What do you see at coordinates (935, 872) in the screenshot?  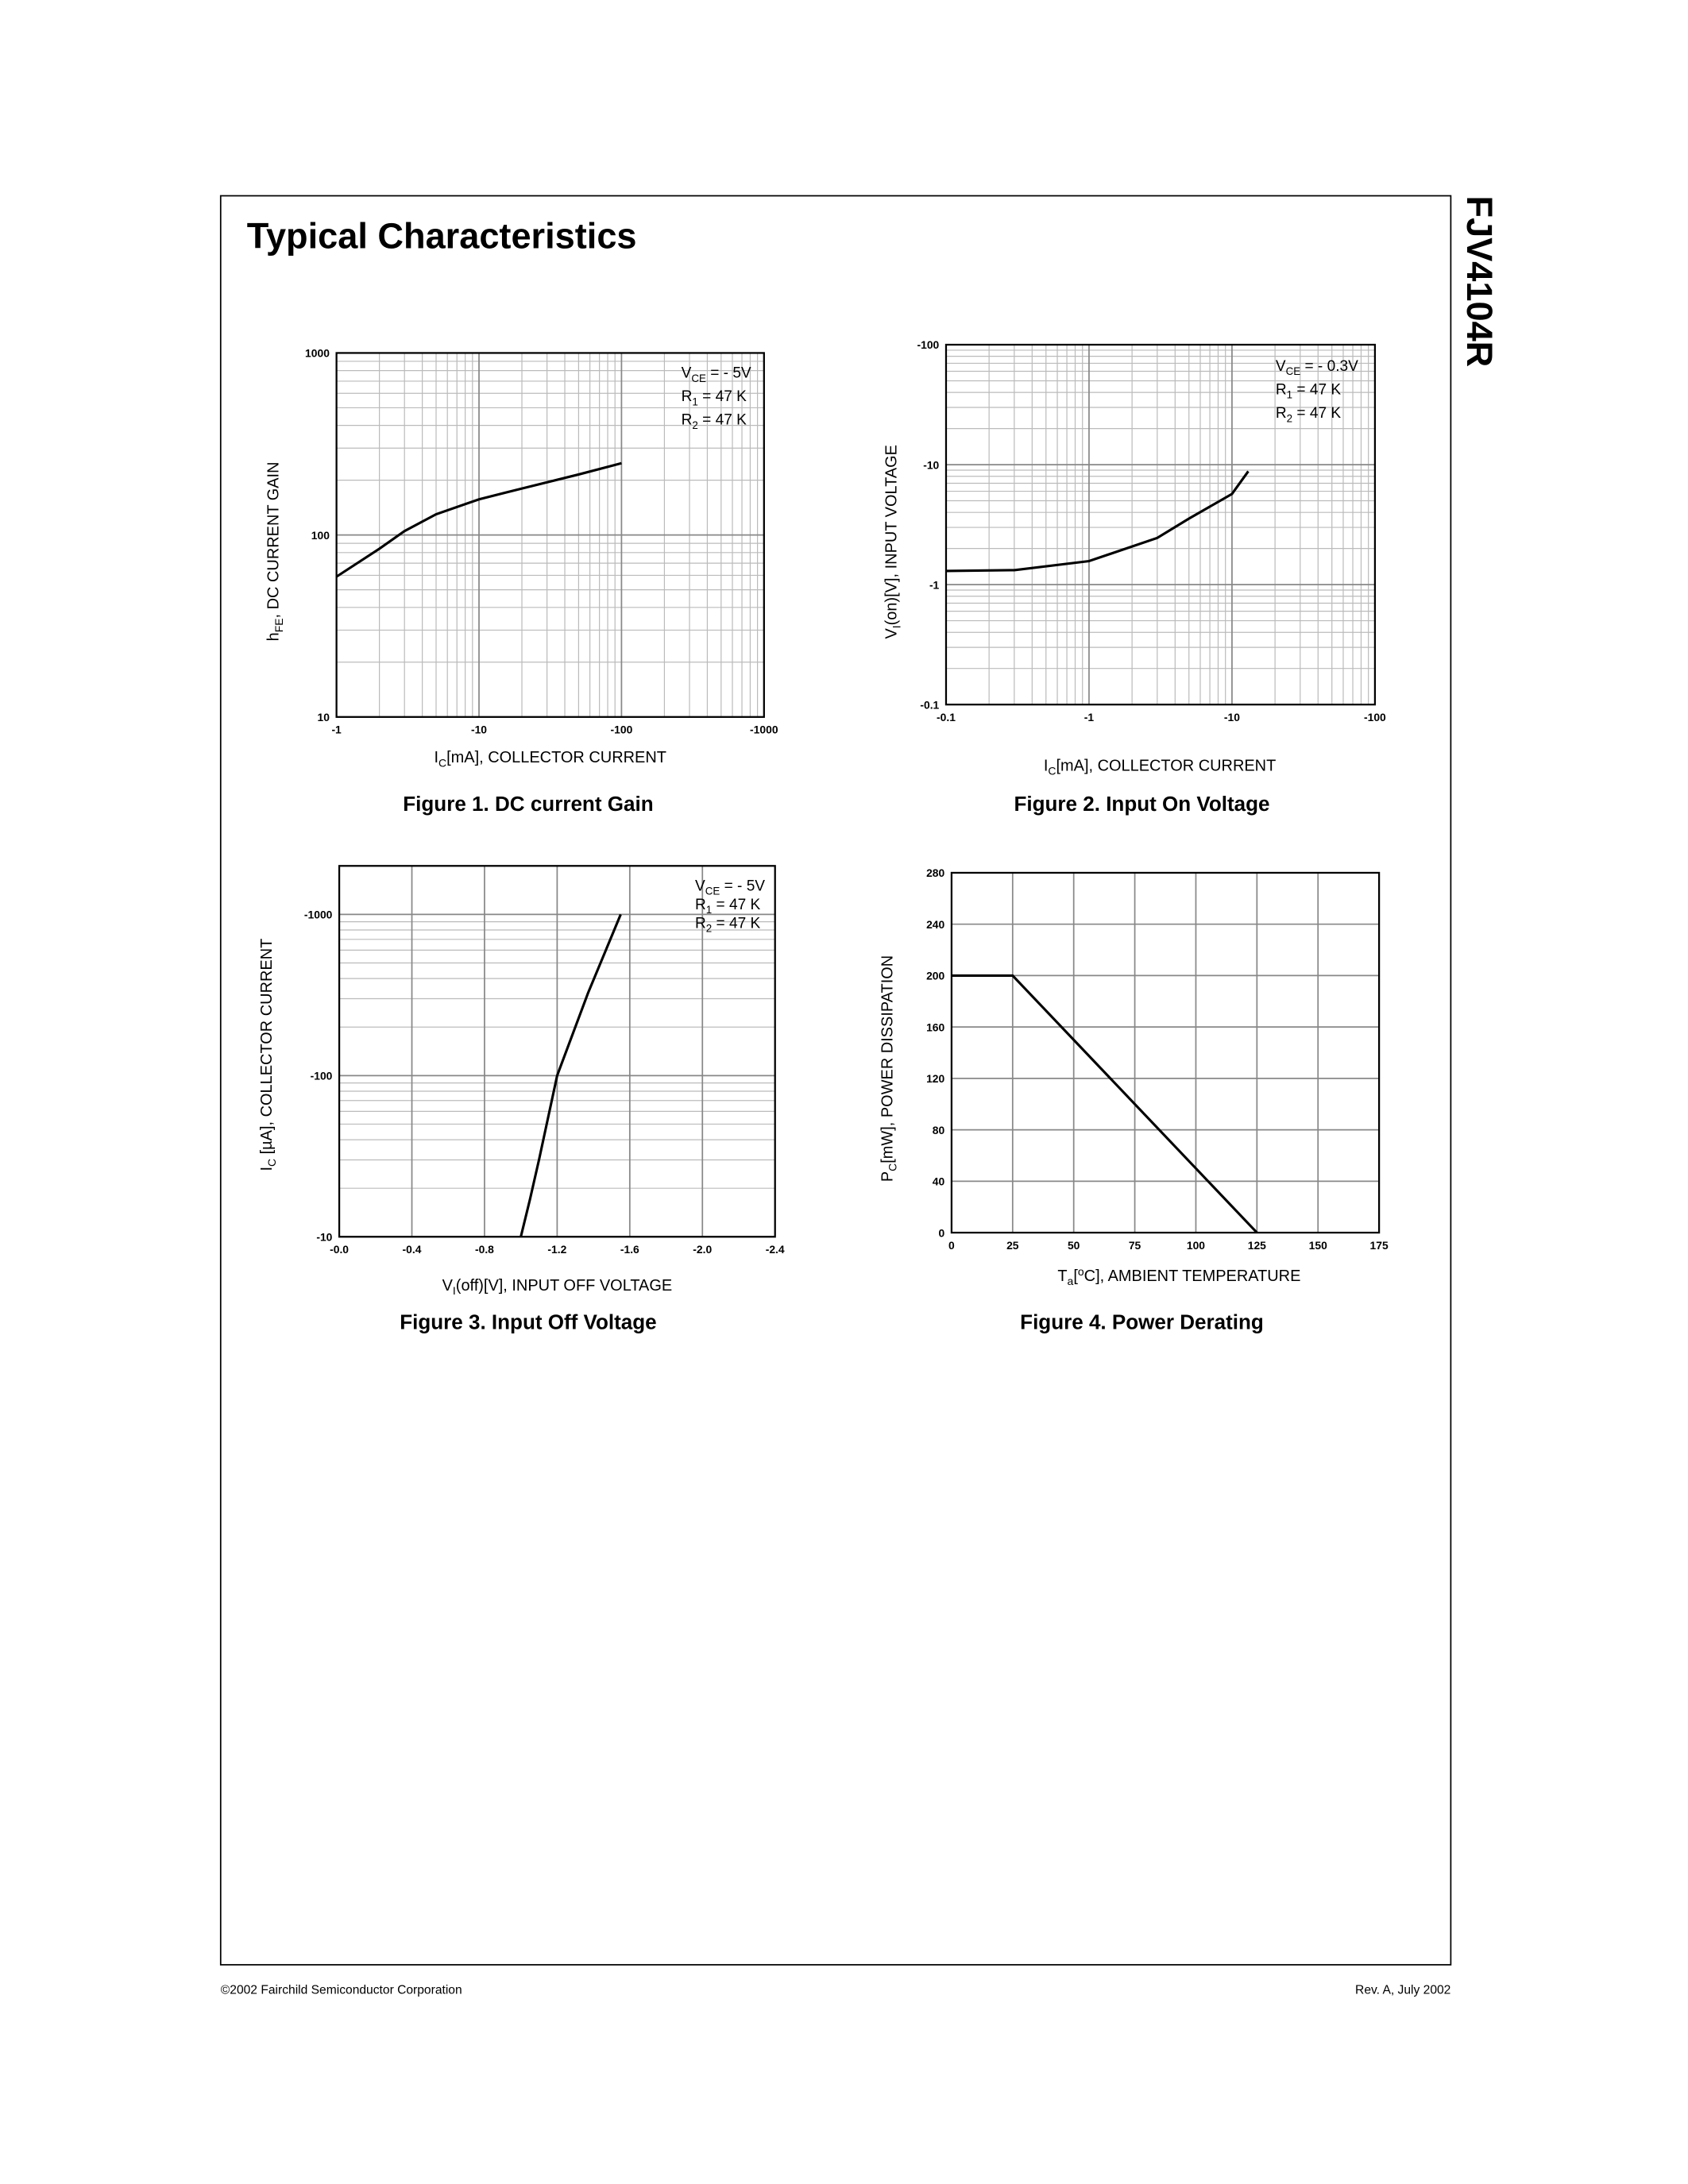 I see `y-tick-label: 280` at bounding box center [935, 872].